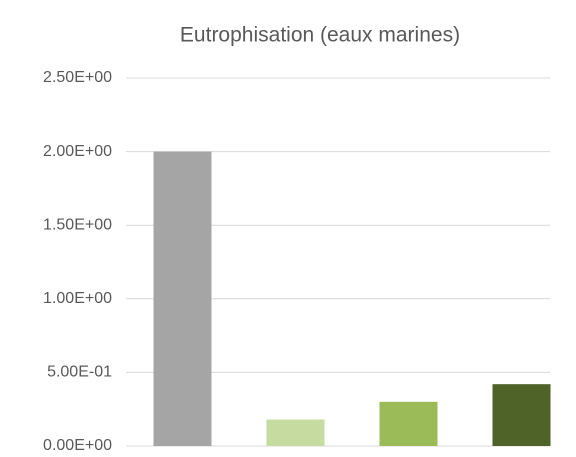 The image size is (576, 457). What do you see at coordinates (320, 35) in the screenshot?
I see `chart-title: Eutrophisation (eaux marines)` at bounding box center [320, 35].